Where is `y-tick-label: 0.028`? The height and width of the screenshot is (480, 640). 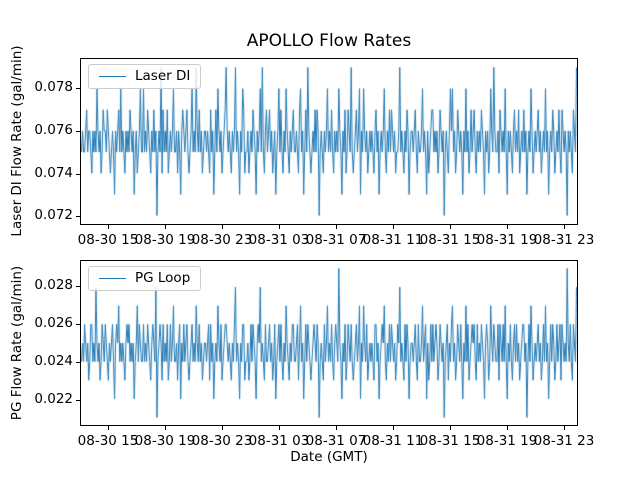
y-tick-label: 0.028 is located at coordinates (53, 285).